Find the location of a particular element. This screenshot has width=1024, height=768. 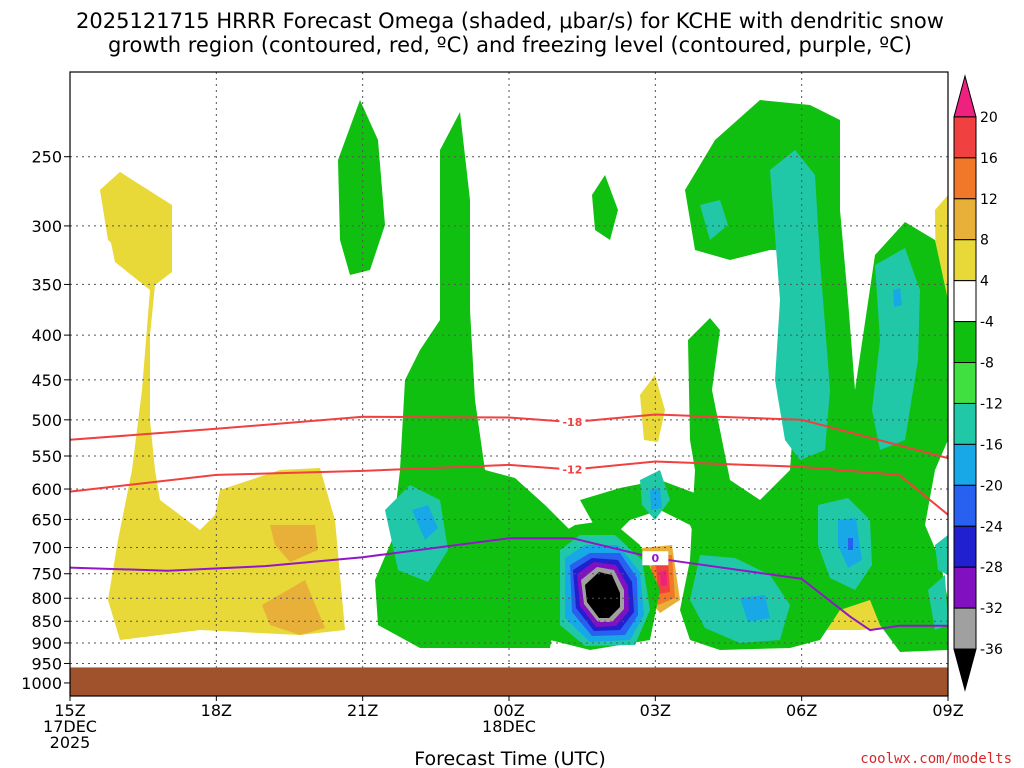

omega-fill-8-a is located at coordinates (294, 543).